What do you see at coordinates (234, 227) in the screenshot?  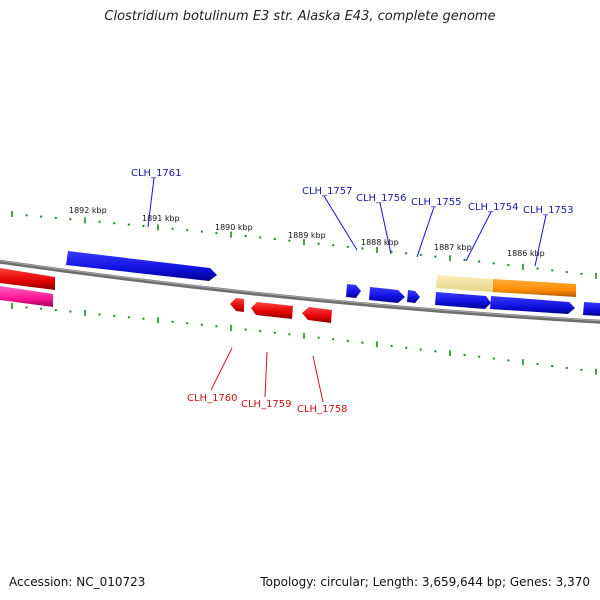 I see `scale-label: 1890 kbp` at bounding box center [234, 227].